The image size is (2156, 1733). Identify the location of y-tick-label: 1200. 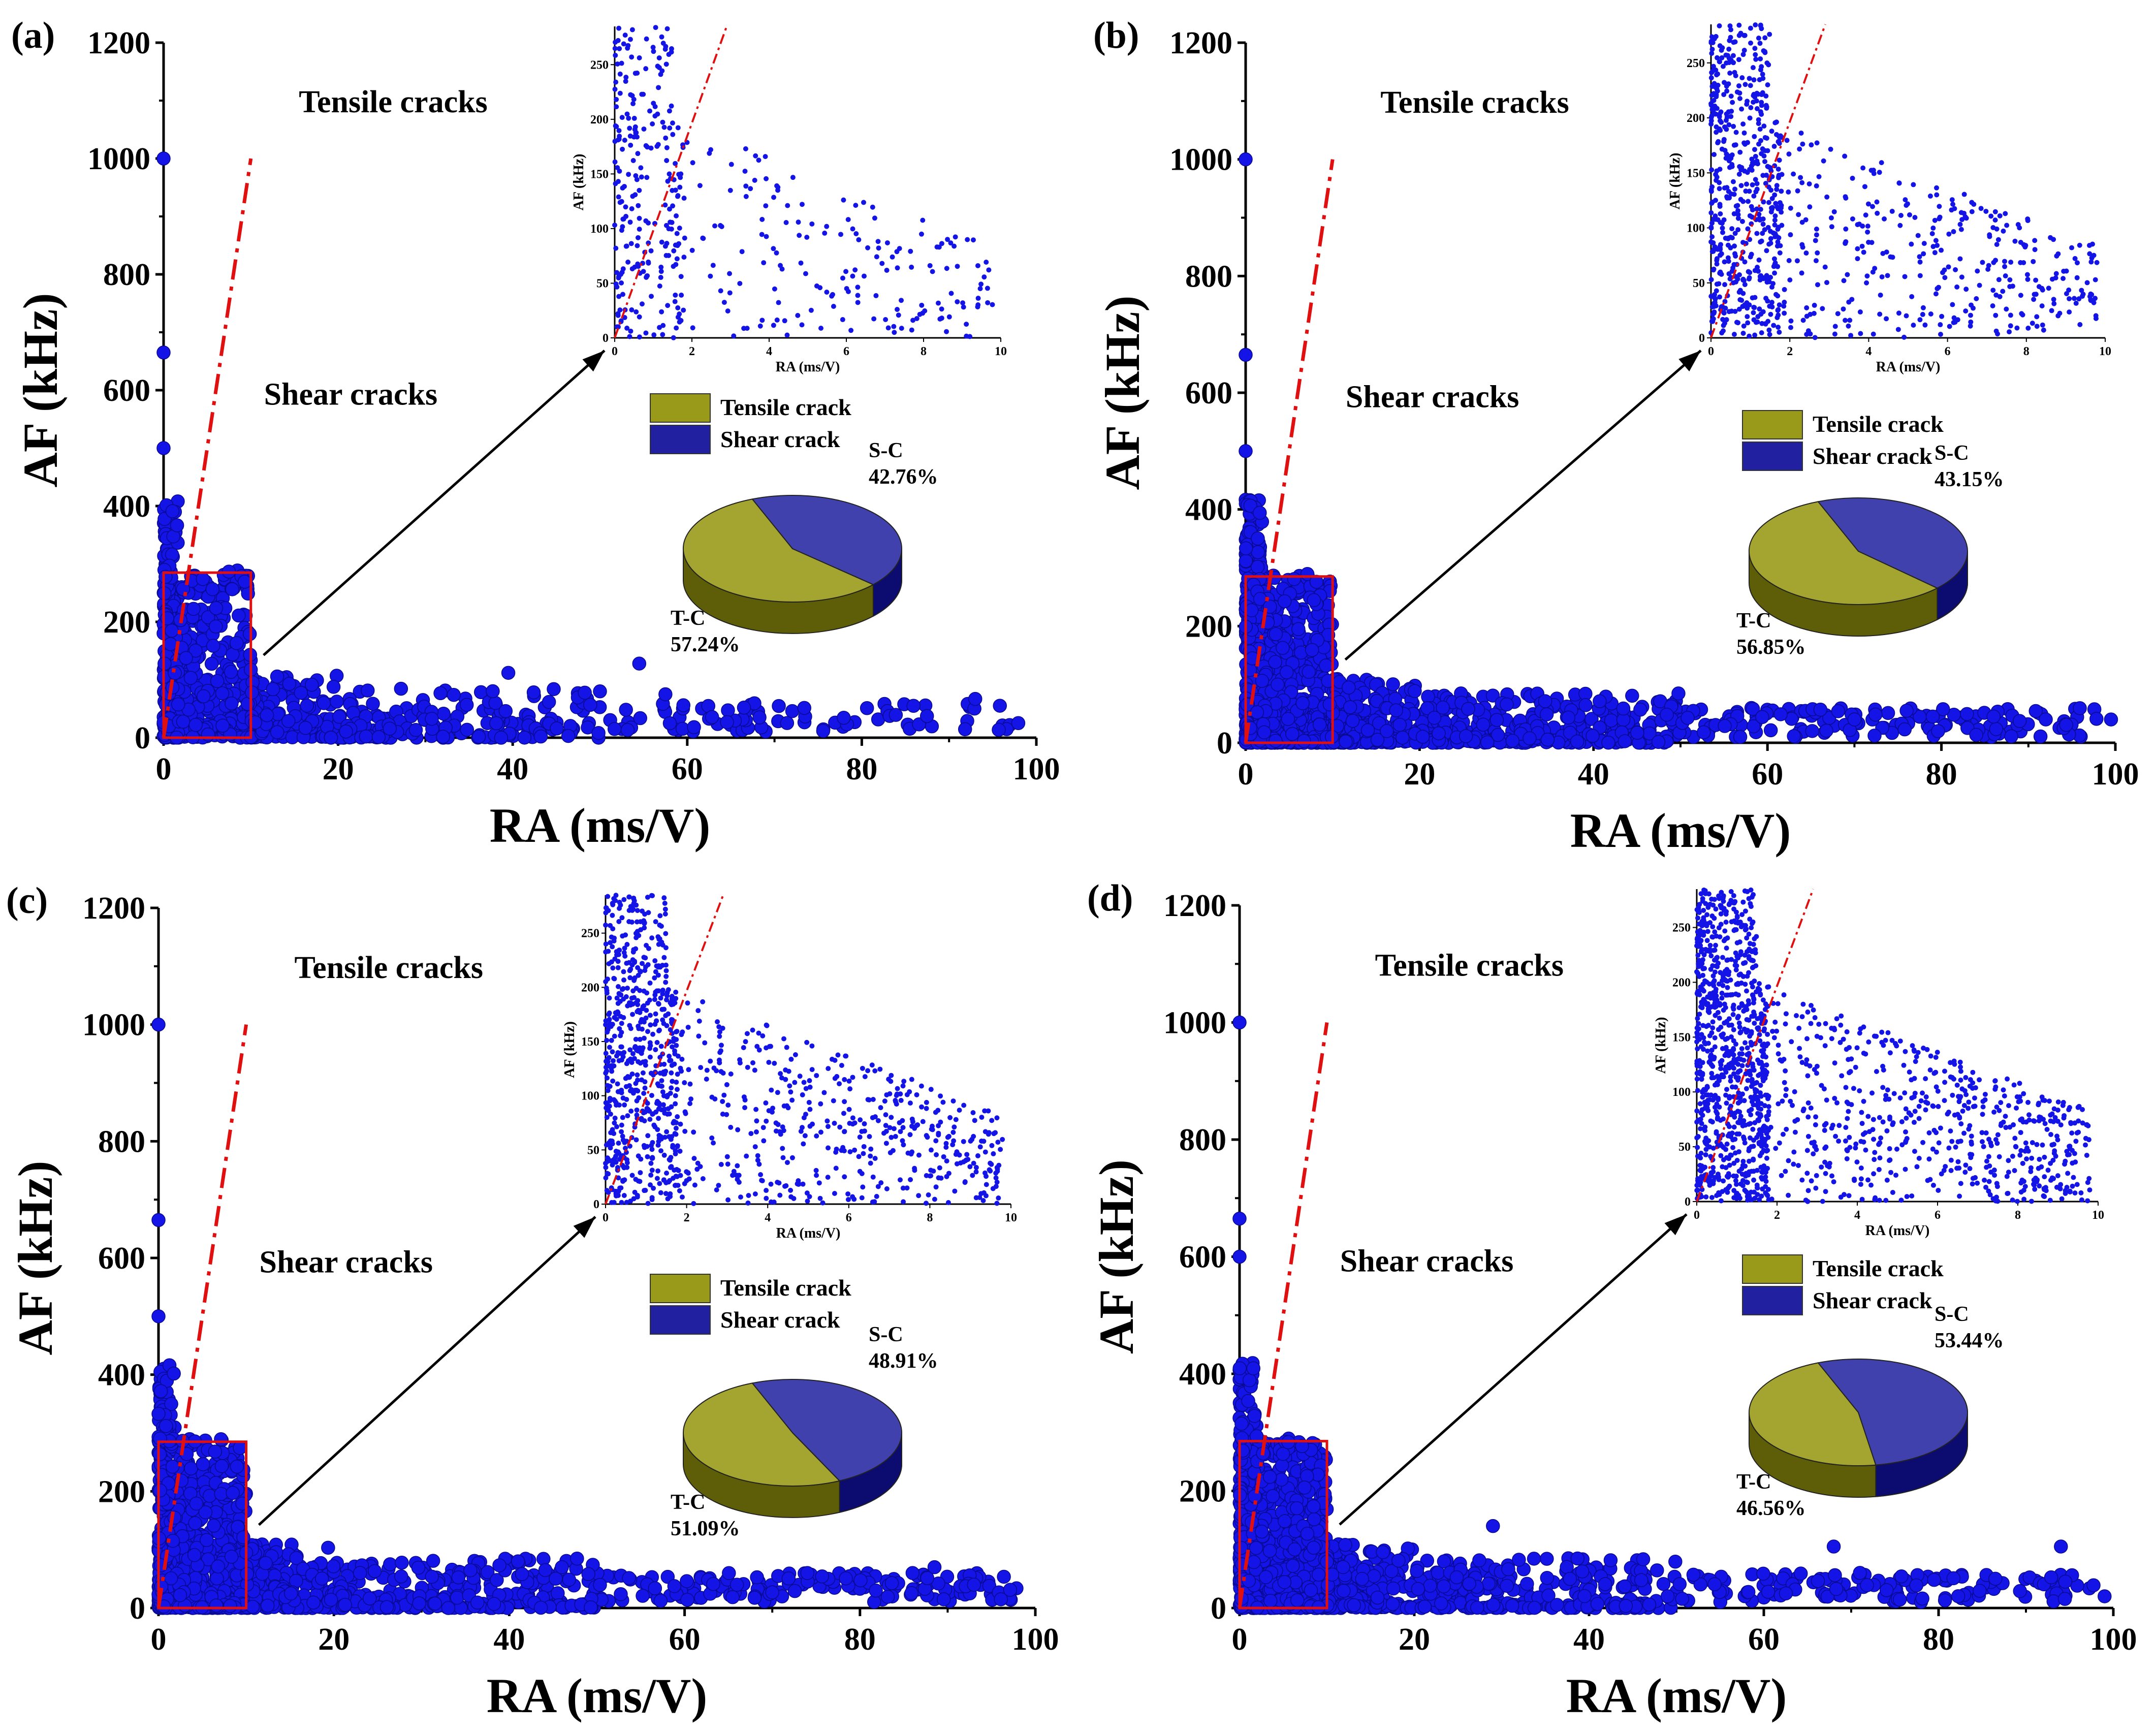
(1200, 43).